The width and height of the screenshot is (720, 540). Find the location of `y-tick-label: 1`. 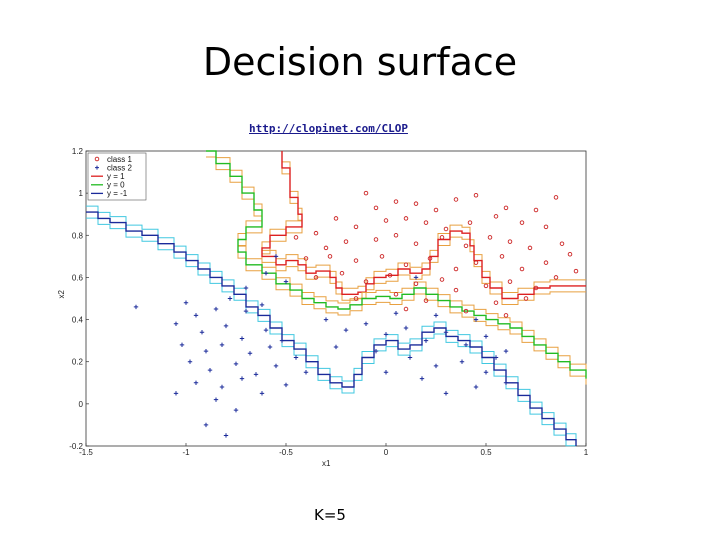

y-tick-label: 1 is located at coordinates (81, 193).